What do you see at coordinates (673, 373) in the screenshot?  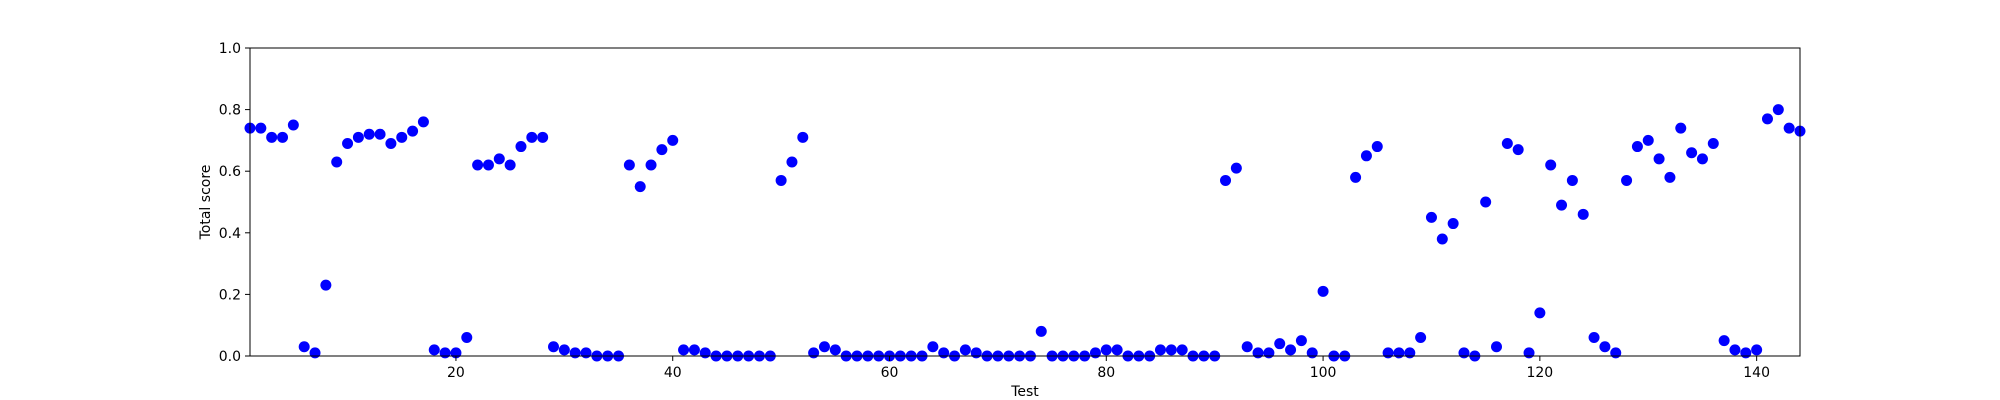 I see `x-tick-label: 40` at bounding box center [673, 373].